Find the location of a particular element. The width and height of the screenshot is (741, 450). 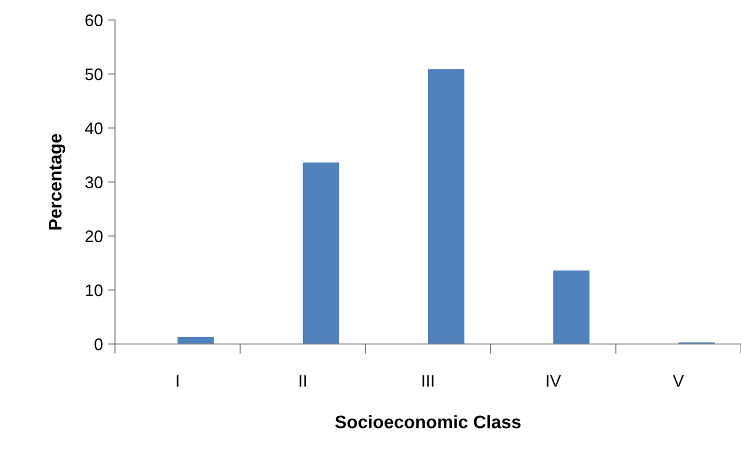

x-tick-label: II is located at coordinates (303, 381).